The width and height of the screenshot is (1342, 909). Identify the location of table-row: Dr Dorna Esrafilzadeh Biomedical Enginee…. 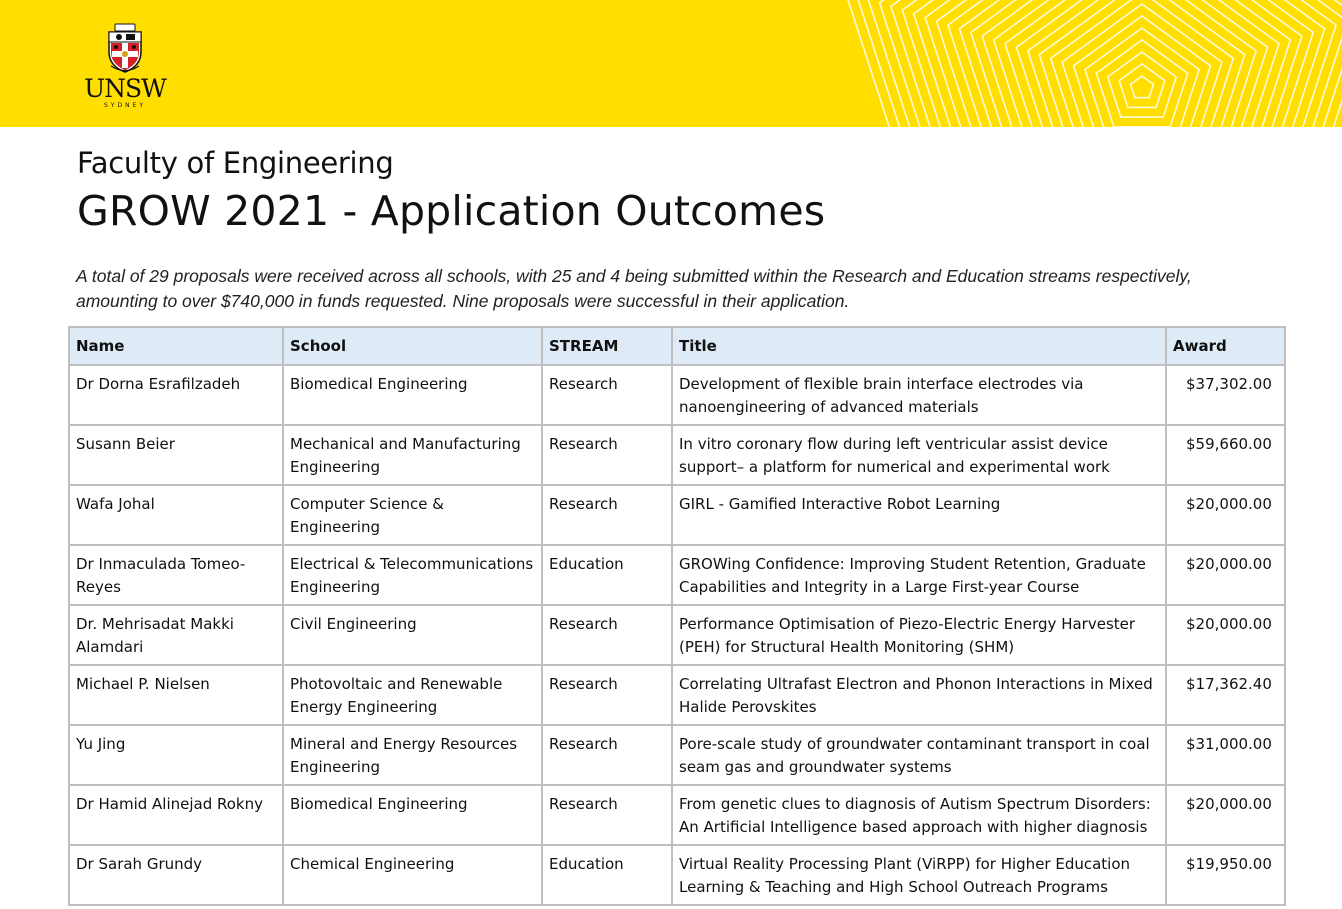
(677, 395).